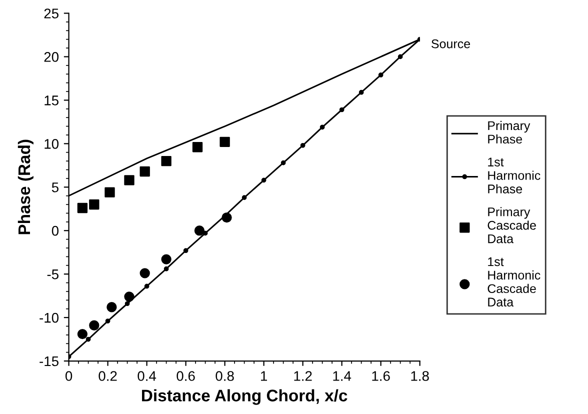  What do you see at coordinates (245, 397) in the screenshot?
I see `x-axis-title: Distance Along Chord, x/c` at bounding box center [245, 397].